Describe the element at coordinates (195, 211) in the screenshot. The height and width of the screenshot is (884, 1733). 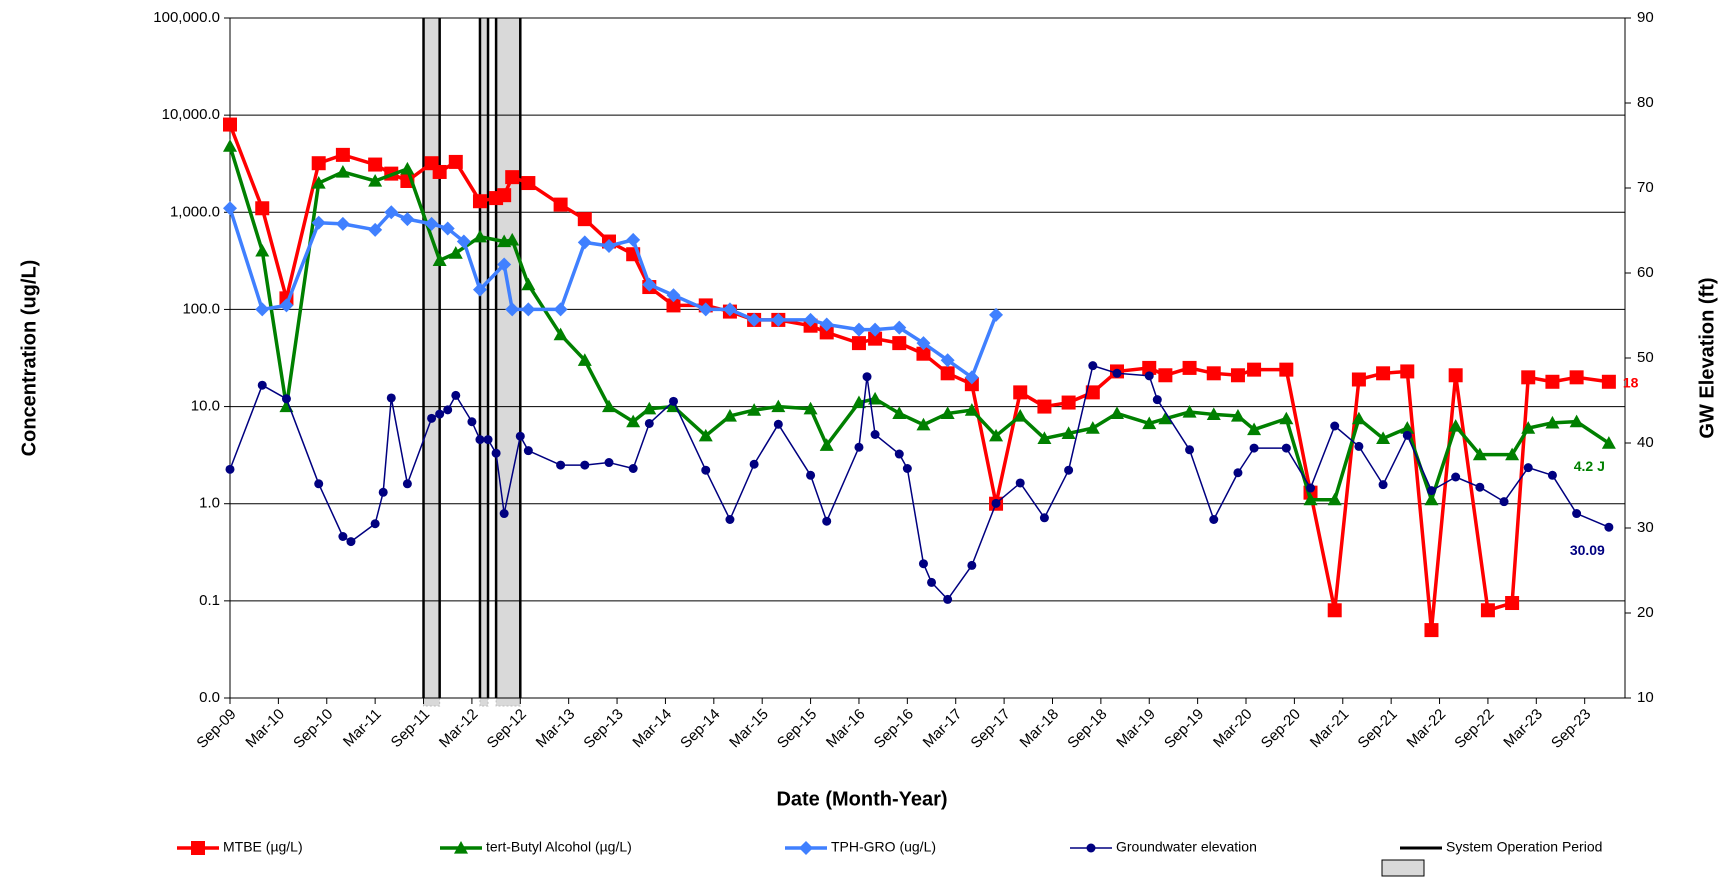
I see `y-tick-label: 1,000.0` at that location.